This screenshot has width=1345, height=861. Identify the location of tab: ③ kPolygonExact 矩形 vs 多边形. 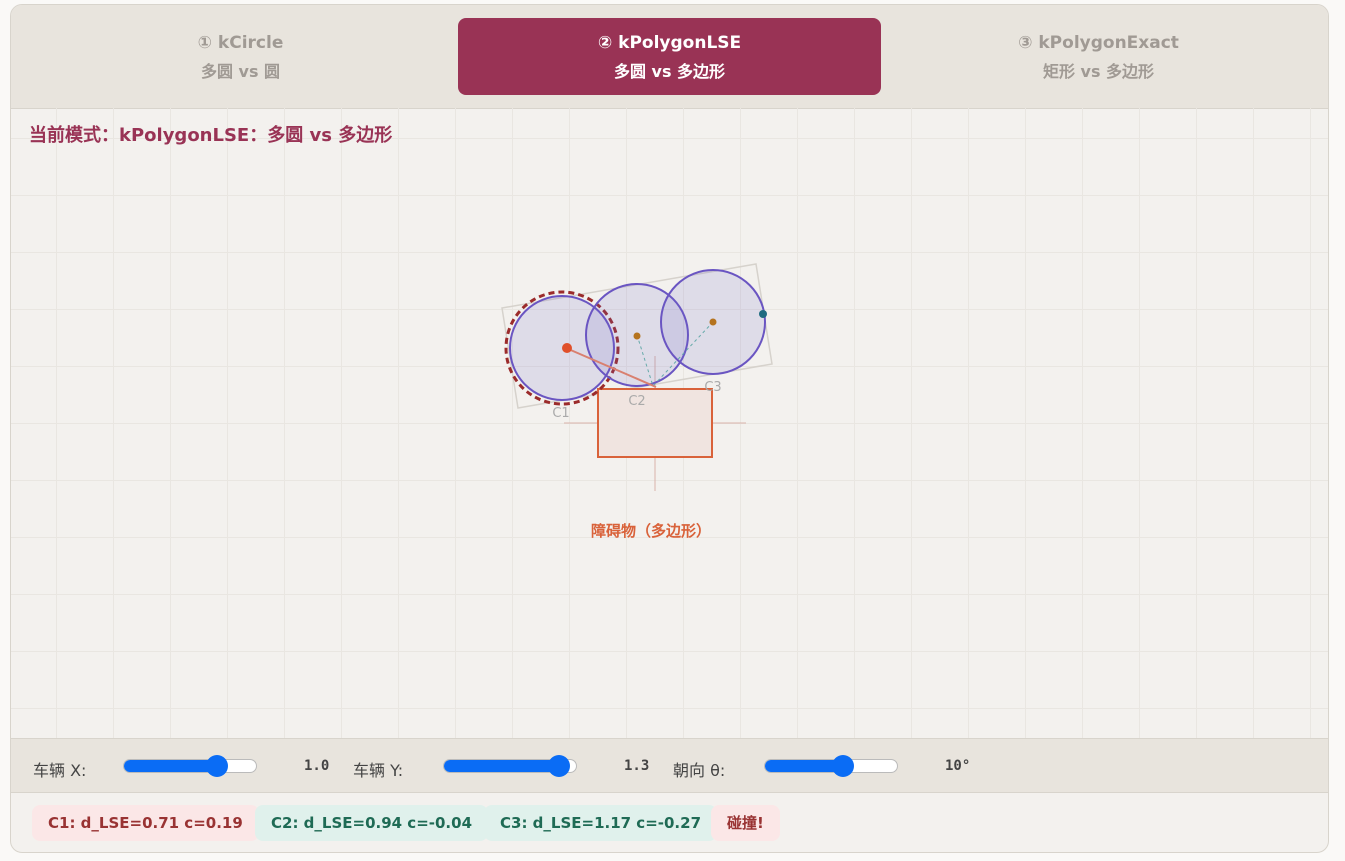
(1098, 56).